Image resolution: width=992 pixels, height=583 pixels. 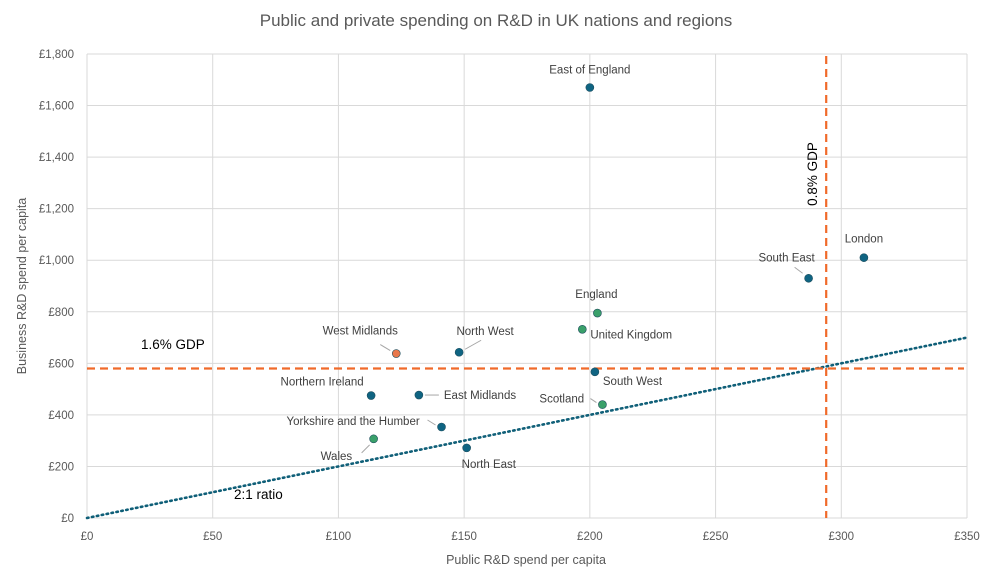 What do you see at coordinates (596, 295) in the screenshot?
I see `point-label-england: England` at bounding box center [596, 295].